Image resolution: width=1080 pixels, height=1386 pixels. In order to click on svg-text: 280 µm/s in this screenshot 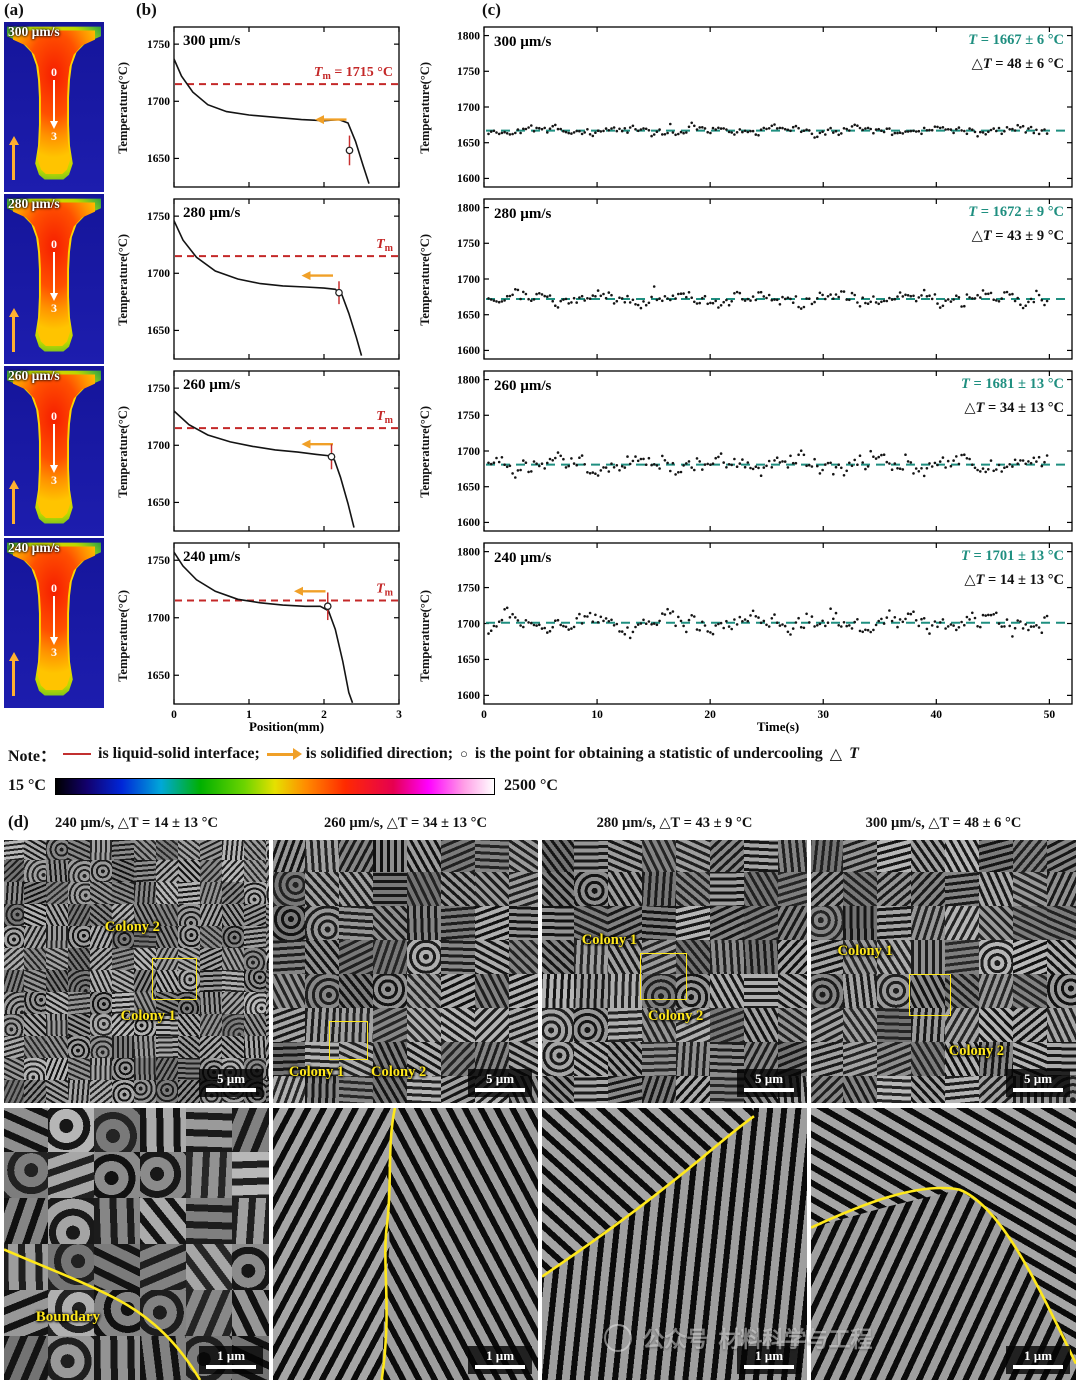, I will do `click(212, 213)`.